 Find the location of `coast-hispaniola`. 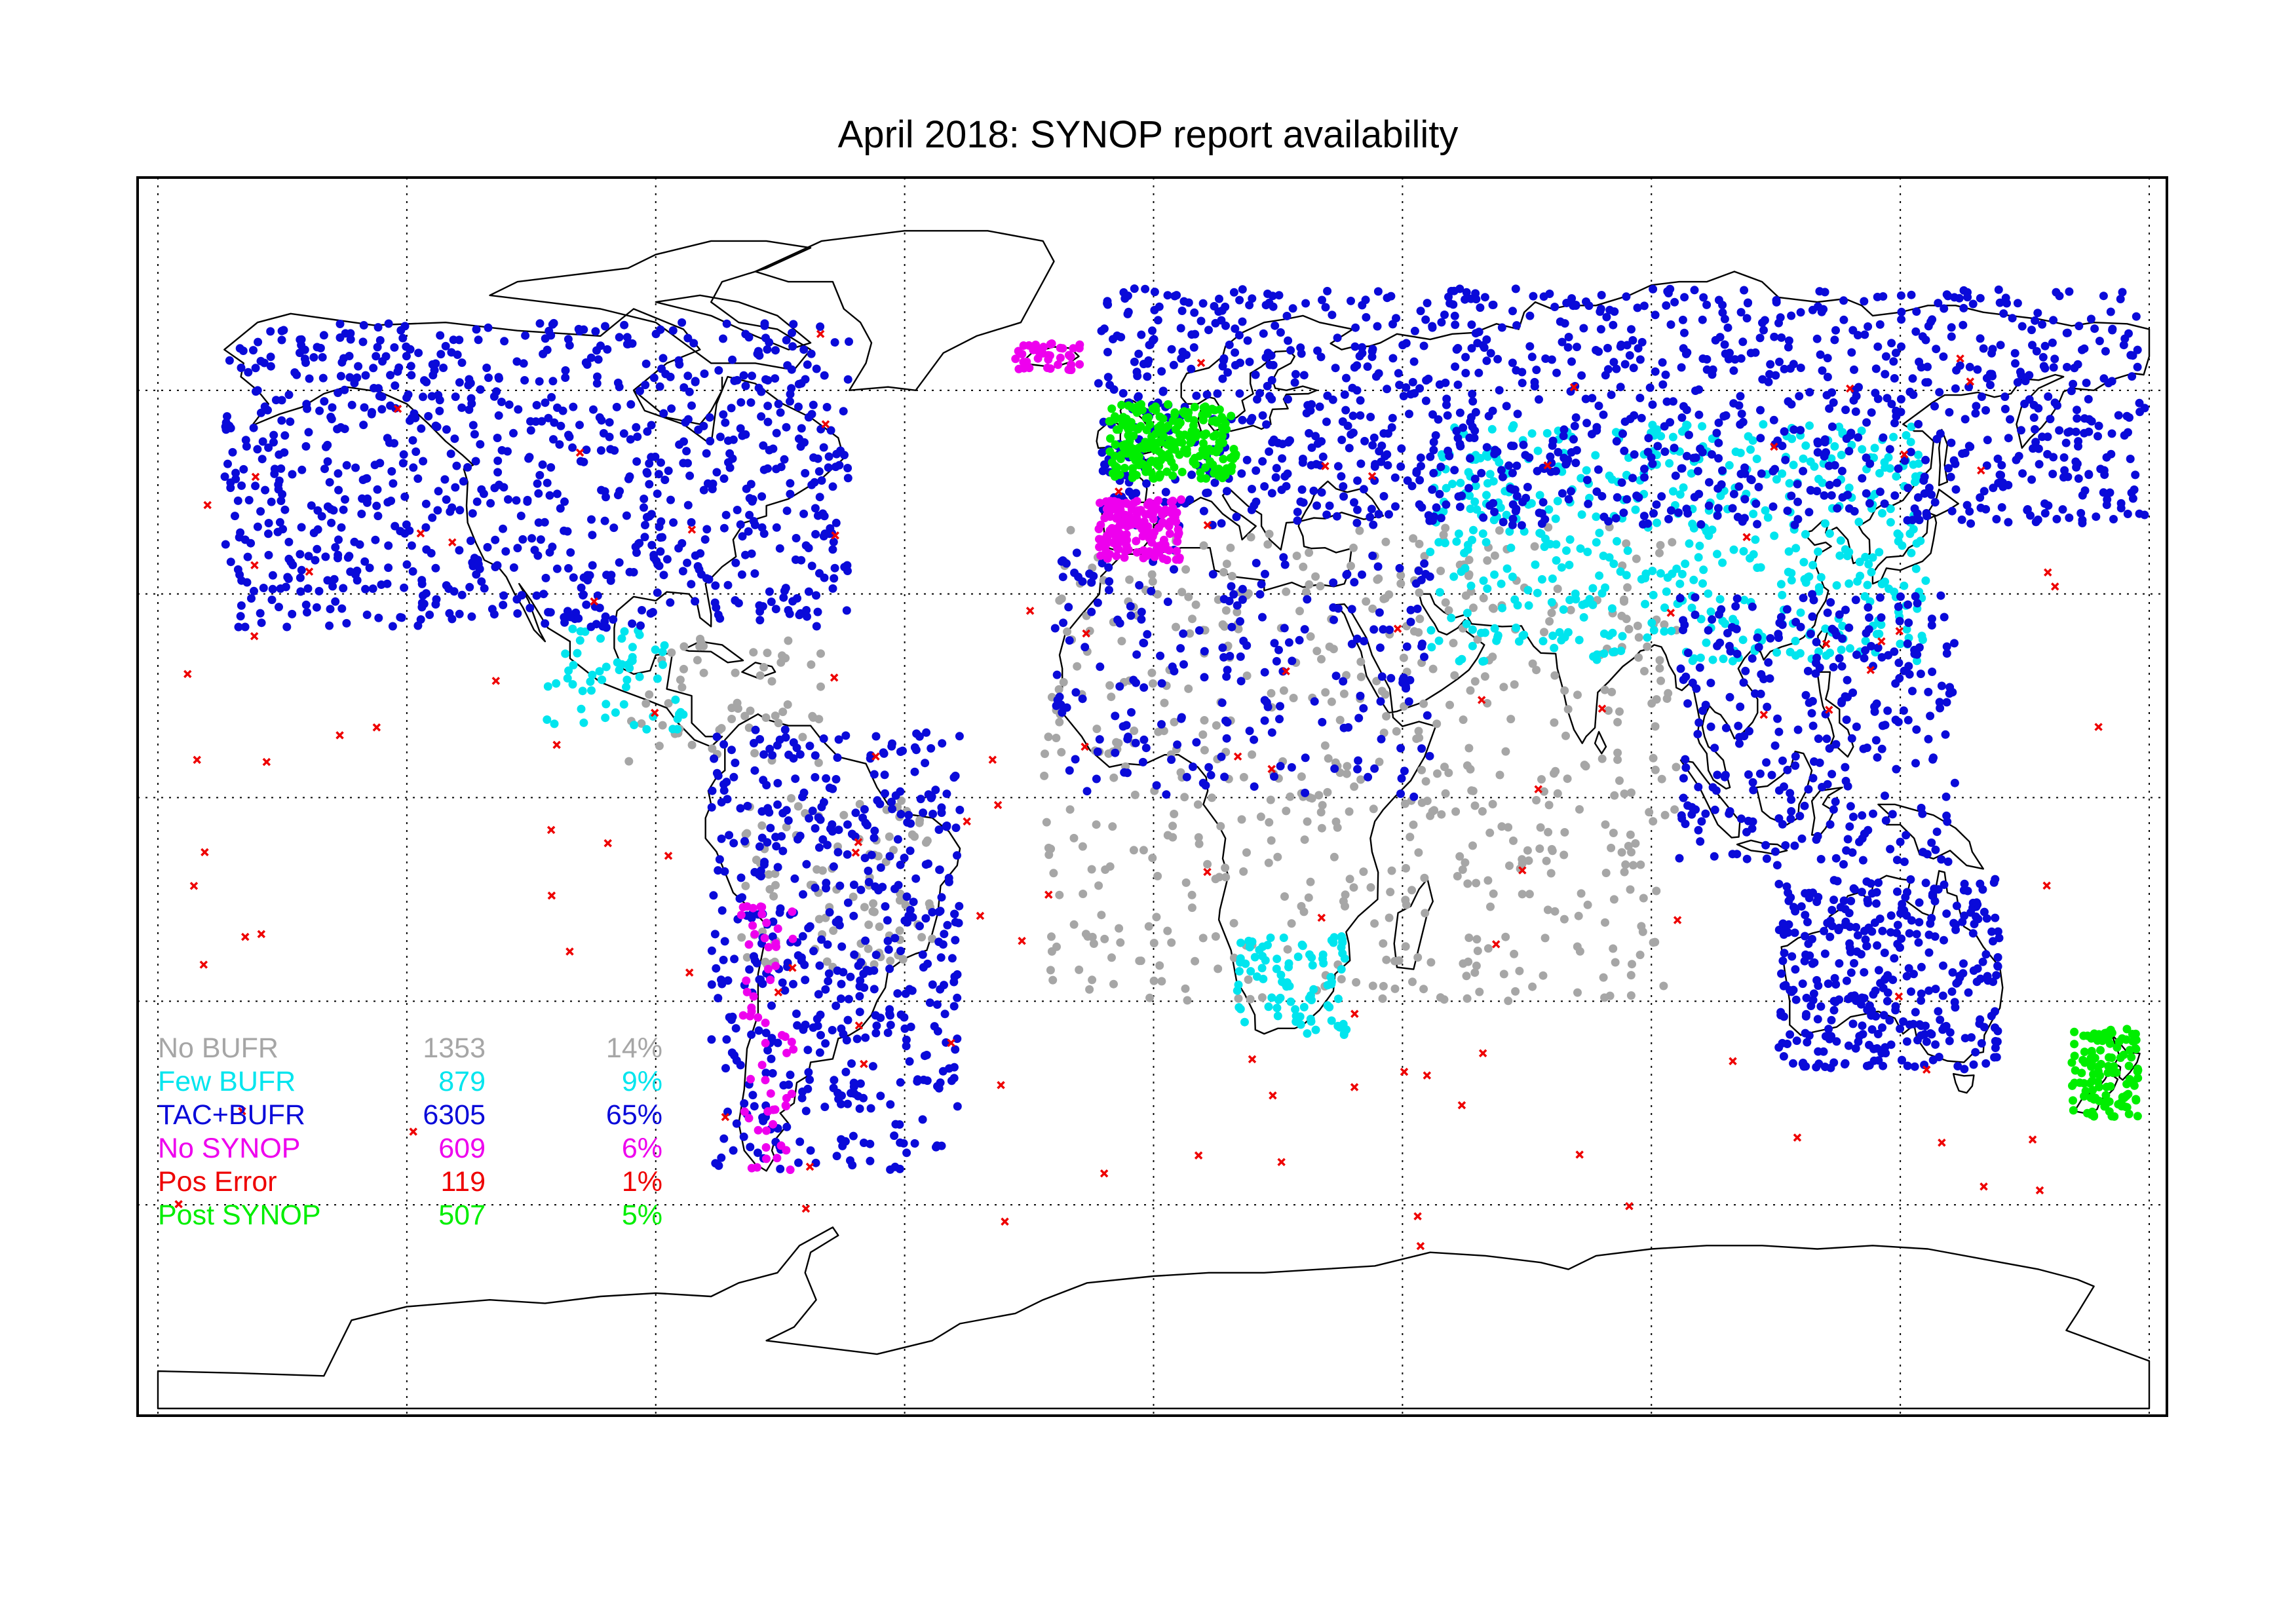

coast-hispaniola is located at coordinates (758, 670).